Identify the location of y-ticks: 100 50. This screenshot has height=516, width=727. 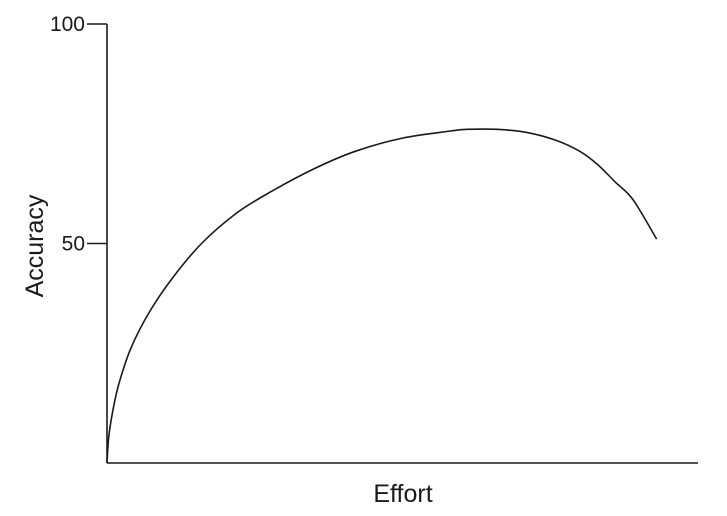
(78, 134).